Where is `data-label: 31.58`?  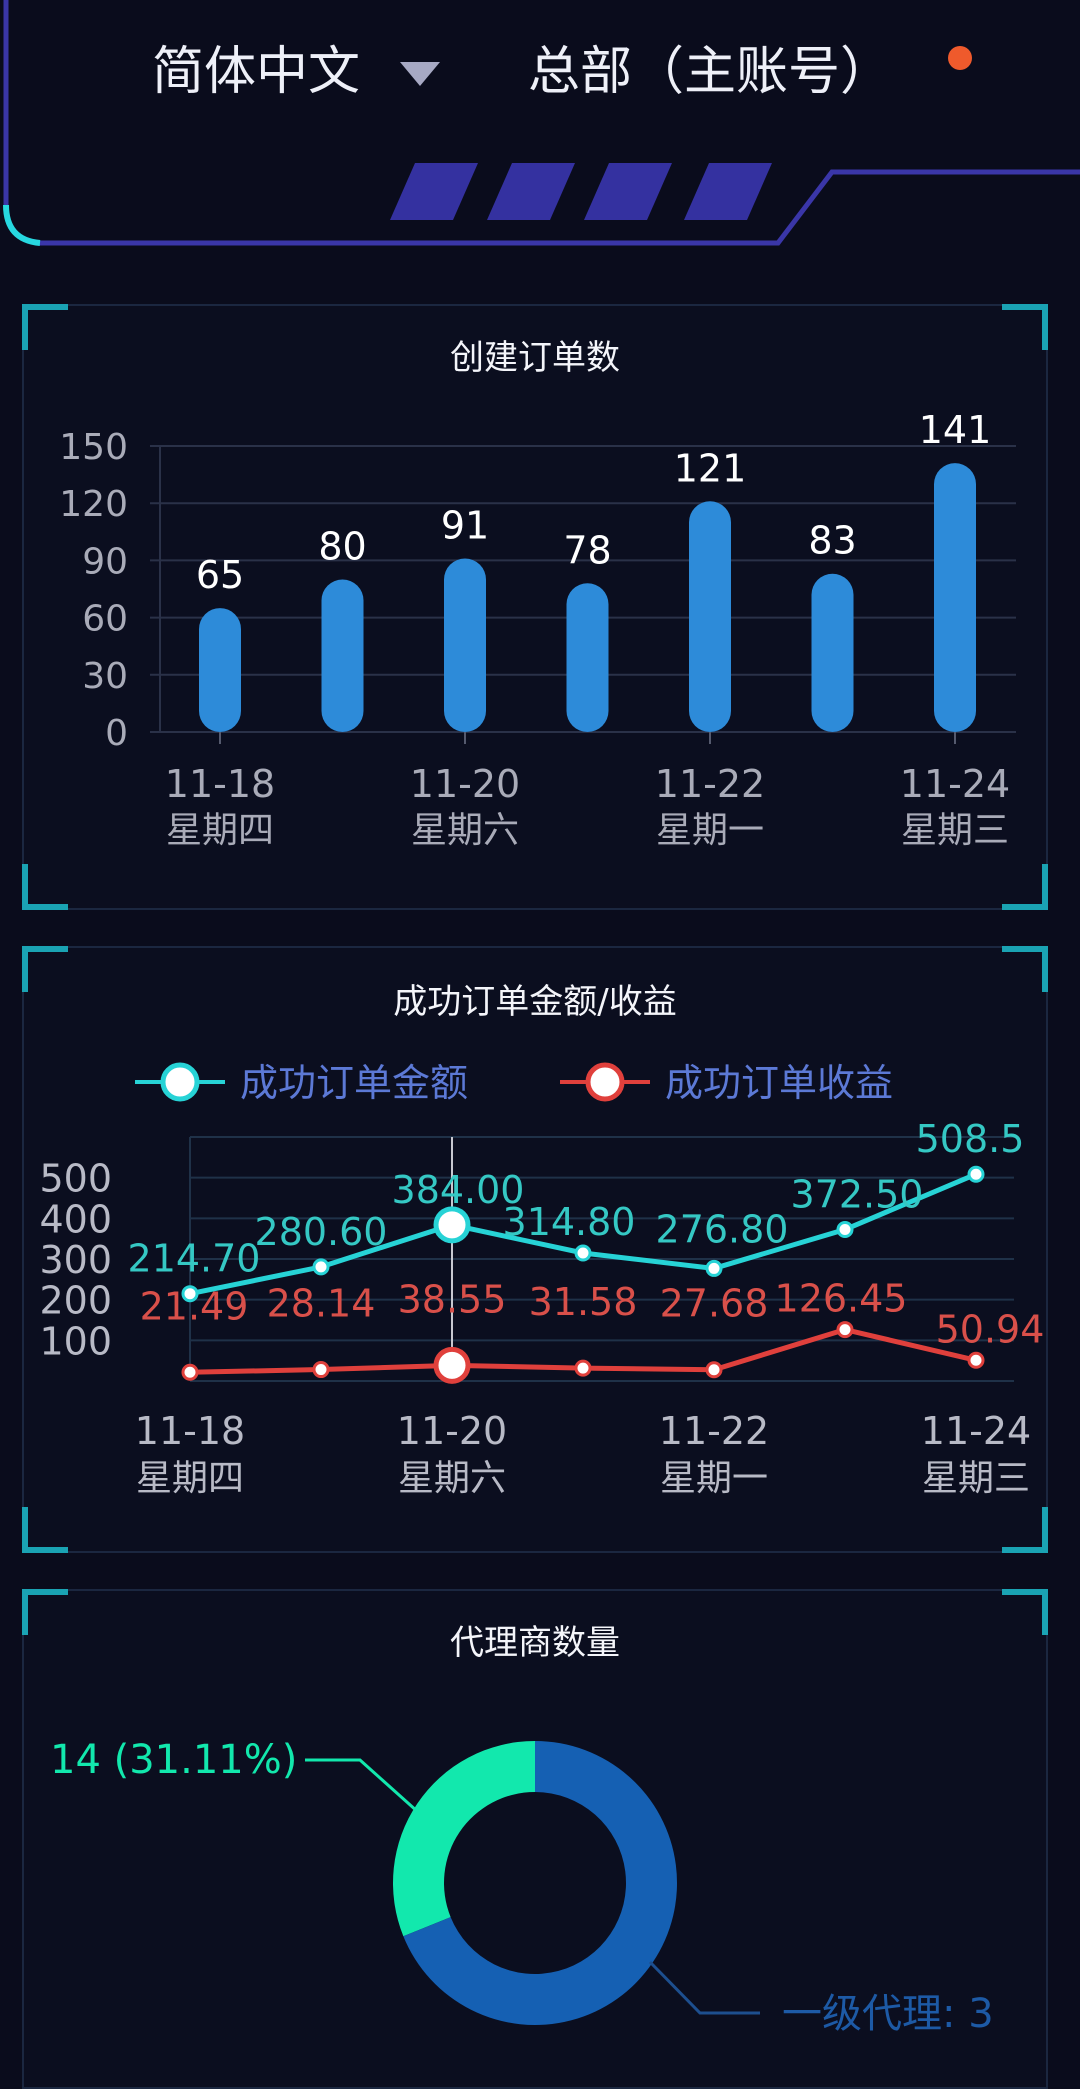 data-label: 31.58 is located at coordinates (583, 1302).